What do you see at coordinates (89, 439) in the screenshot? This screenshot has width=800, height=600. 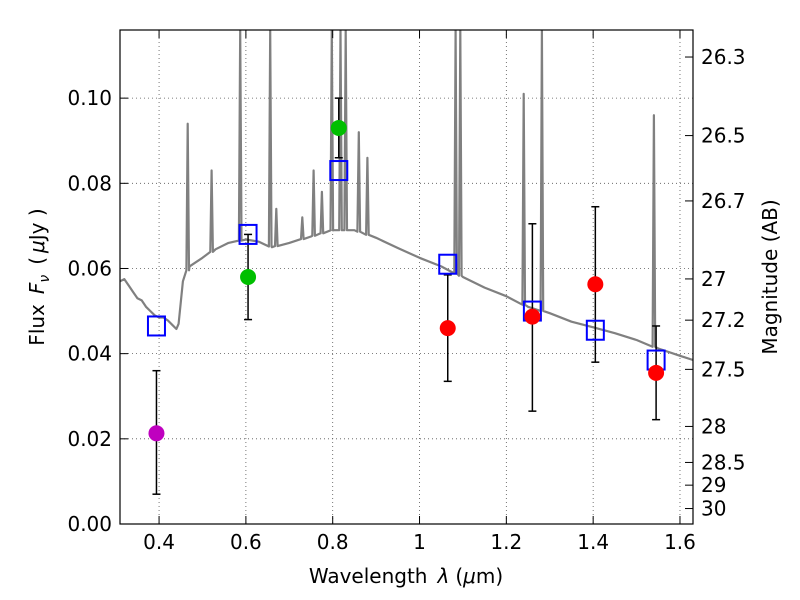 I see `y-tick-label: 0.02` at bounding box center [89, 439].